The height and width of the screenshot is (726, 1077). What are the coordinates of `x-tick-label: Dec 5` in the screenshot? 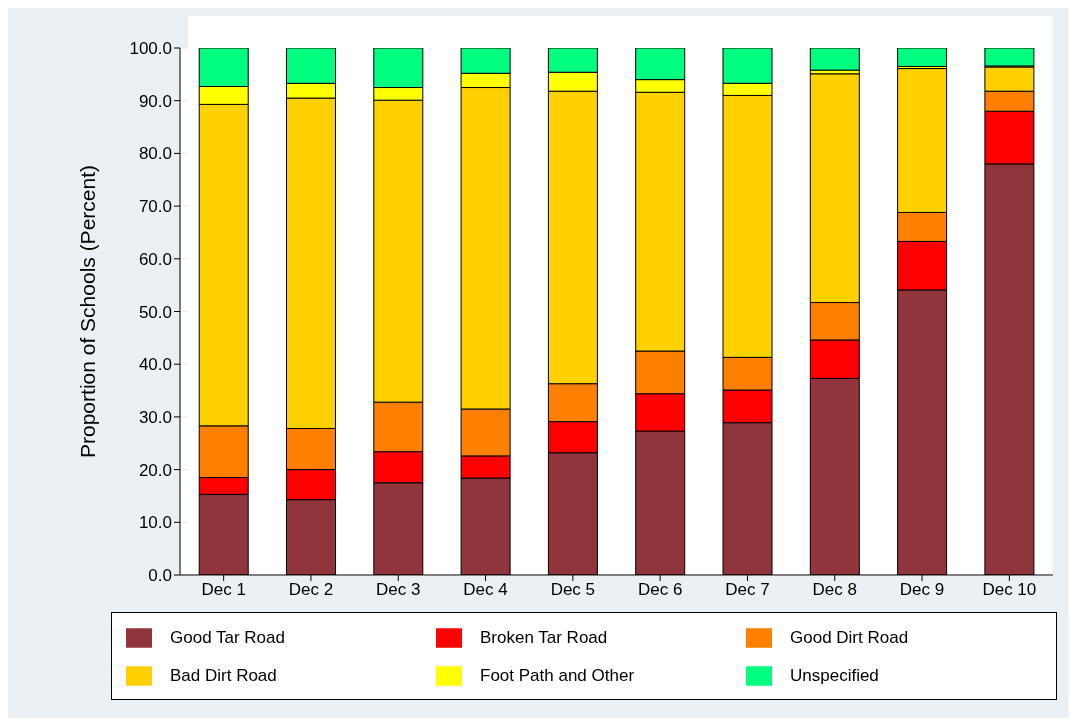 It's located at (573, 590).